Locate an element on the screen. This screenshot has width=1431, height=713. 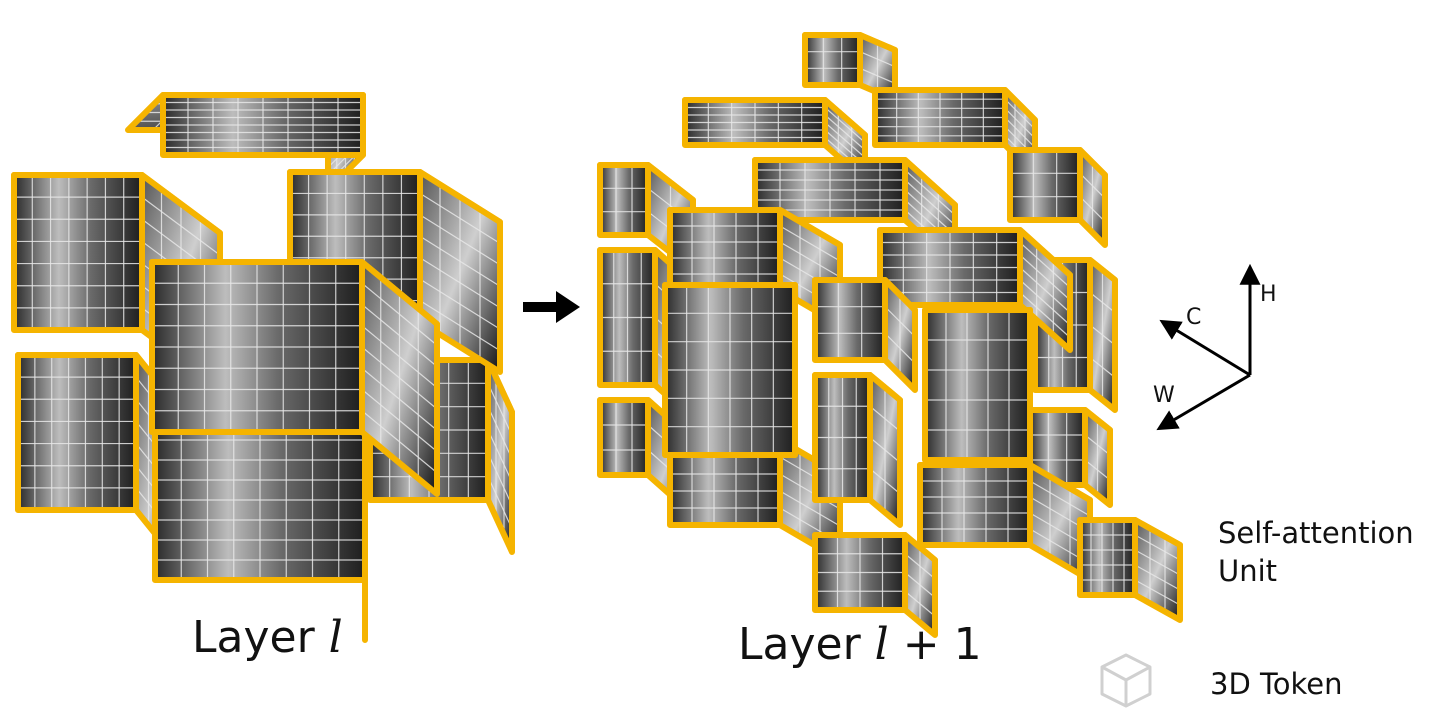
layer-l1-var: l is located at coordinates (881, 644).